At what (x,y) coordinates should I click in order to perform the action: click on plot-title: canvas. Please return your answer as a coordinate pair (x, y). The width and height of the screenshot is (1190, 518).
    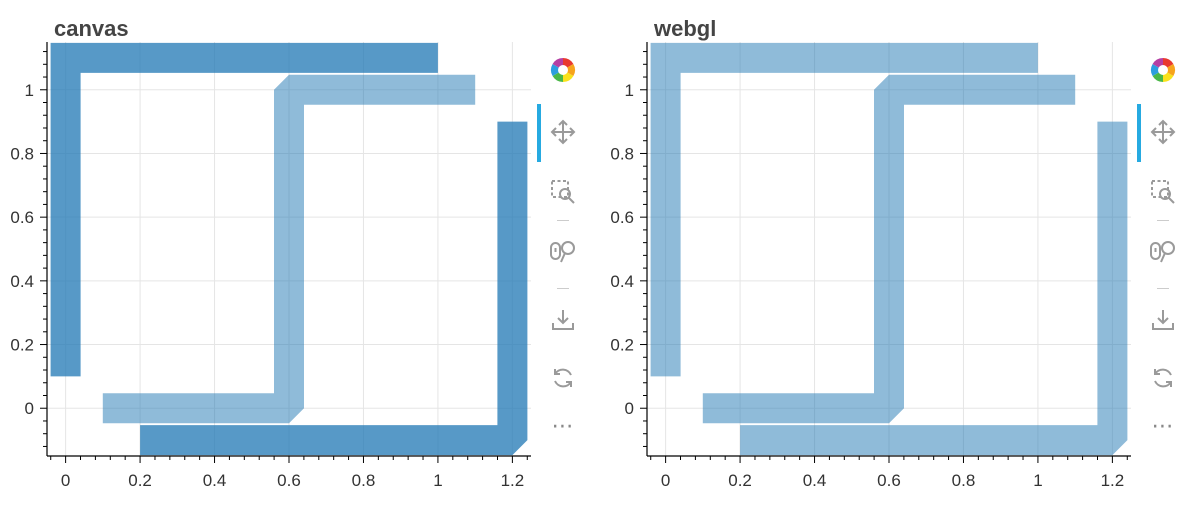
    Looking at the image, I should click on (91, 28).